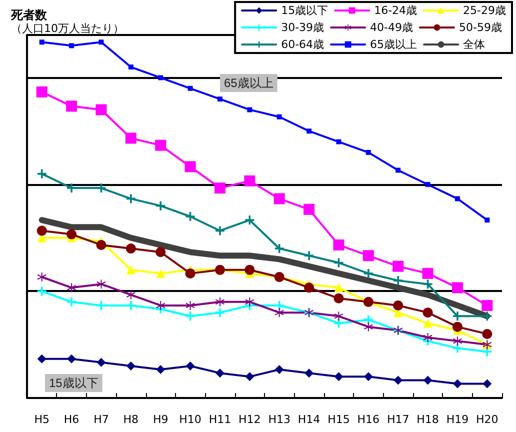 The width and height of the screenshot is (516, 432). I want to click on legend-label: 全体, so click(474, 44).